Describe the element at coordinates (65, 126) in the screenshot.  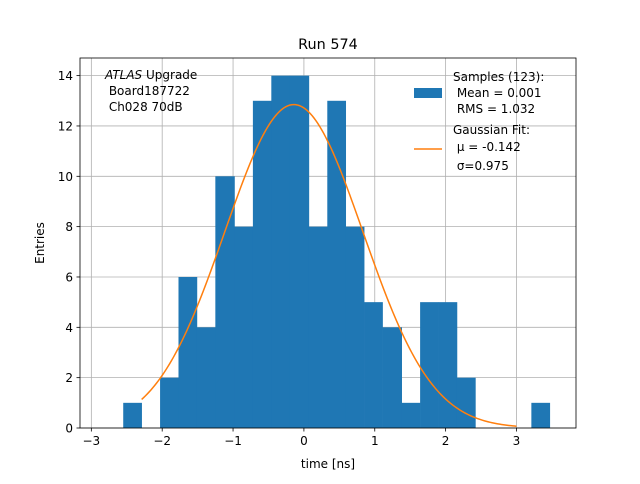
I see `y-tick-label: 12` at that location.